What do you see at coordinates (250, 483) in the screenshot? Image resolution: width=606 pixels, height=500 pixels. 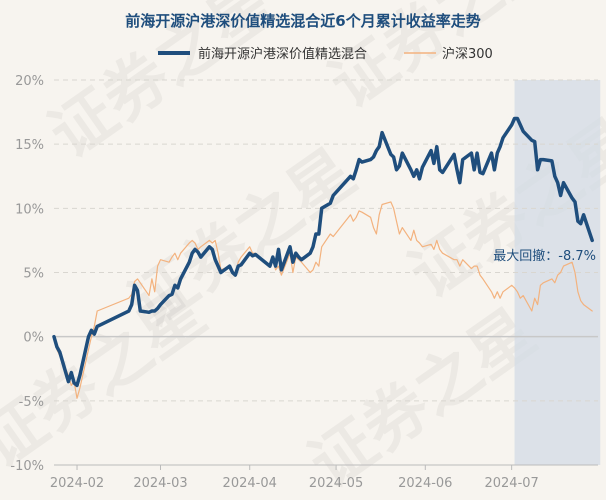 I see `x-tick-label: 2024-04` at bounding box center [250, 483].